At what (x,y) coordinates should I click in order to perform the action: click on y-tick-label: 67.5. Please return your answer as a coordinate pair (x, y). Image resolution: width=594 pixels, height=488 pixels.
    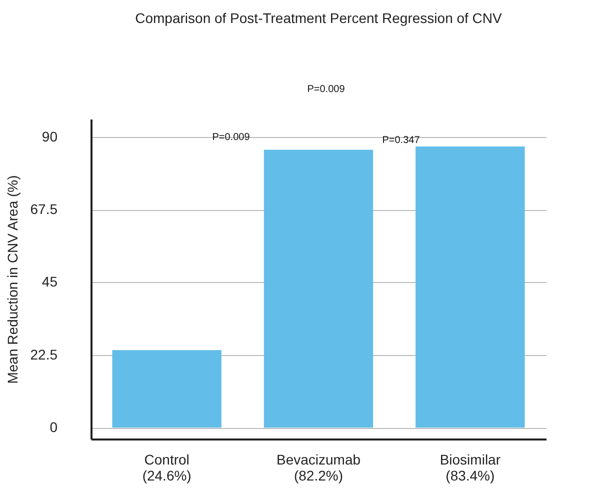
    Looking at the image, I should click on (44, 209).